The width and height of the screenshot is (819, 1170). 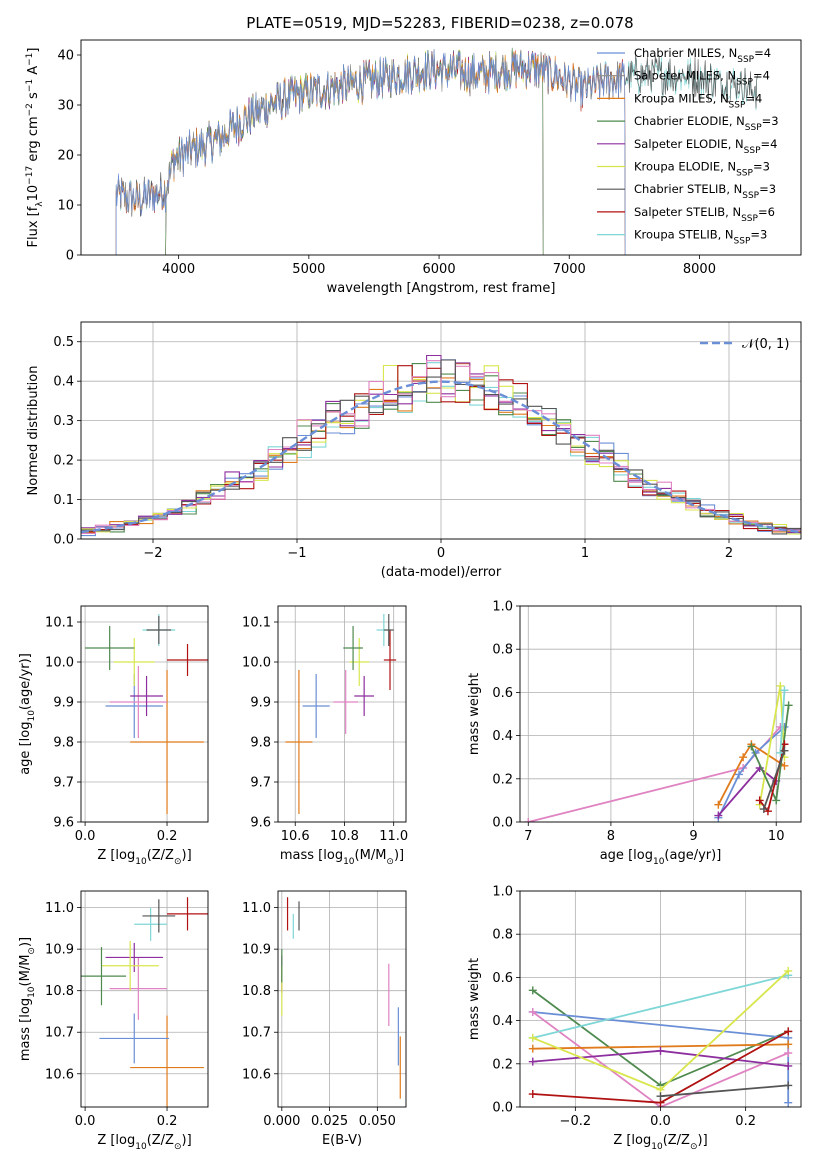 I want to click on axes-frame, so click(x=342, y=714).